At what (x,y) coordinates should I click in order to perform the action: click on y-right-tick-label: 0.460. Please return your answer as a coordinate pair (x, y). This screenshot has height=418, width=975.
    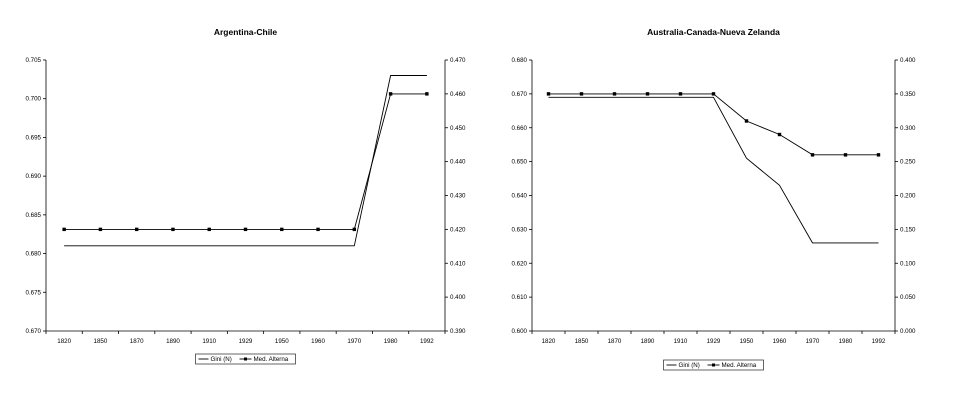
    Looking at the image, I should click on (458, 94).